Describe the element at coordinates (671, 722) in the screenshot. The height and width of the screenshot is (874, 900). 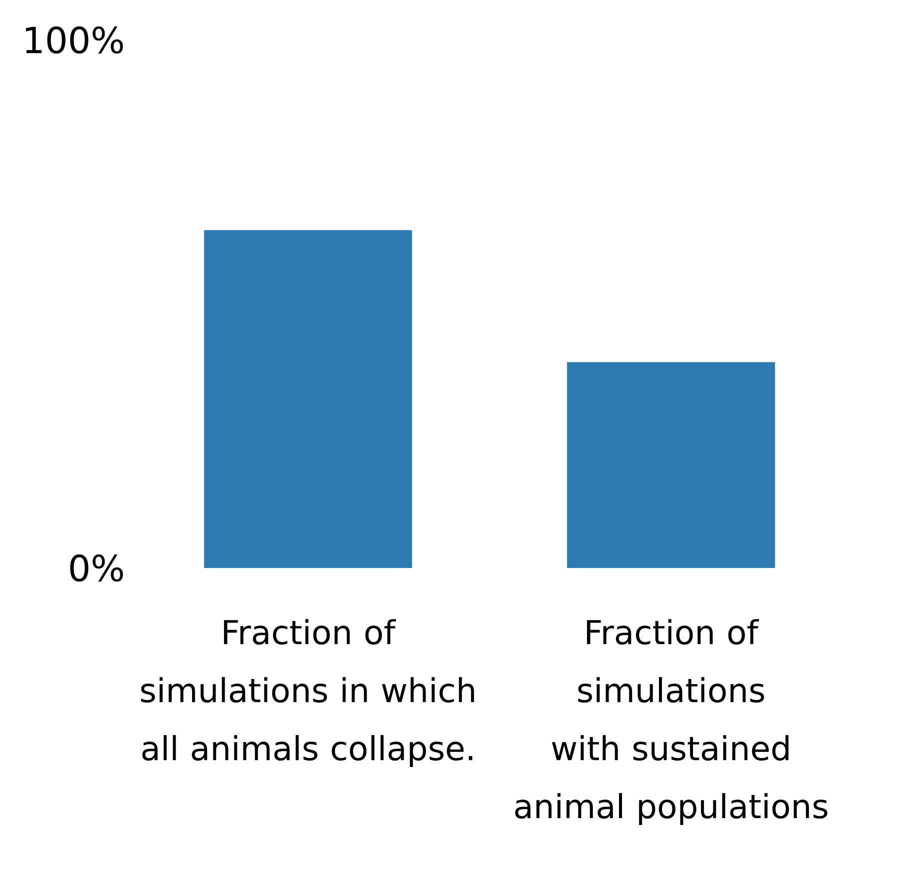
I see `x-tick-label: Fraction of simulations with sustained animal populations` at that location.